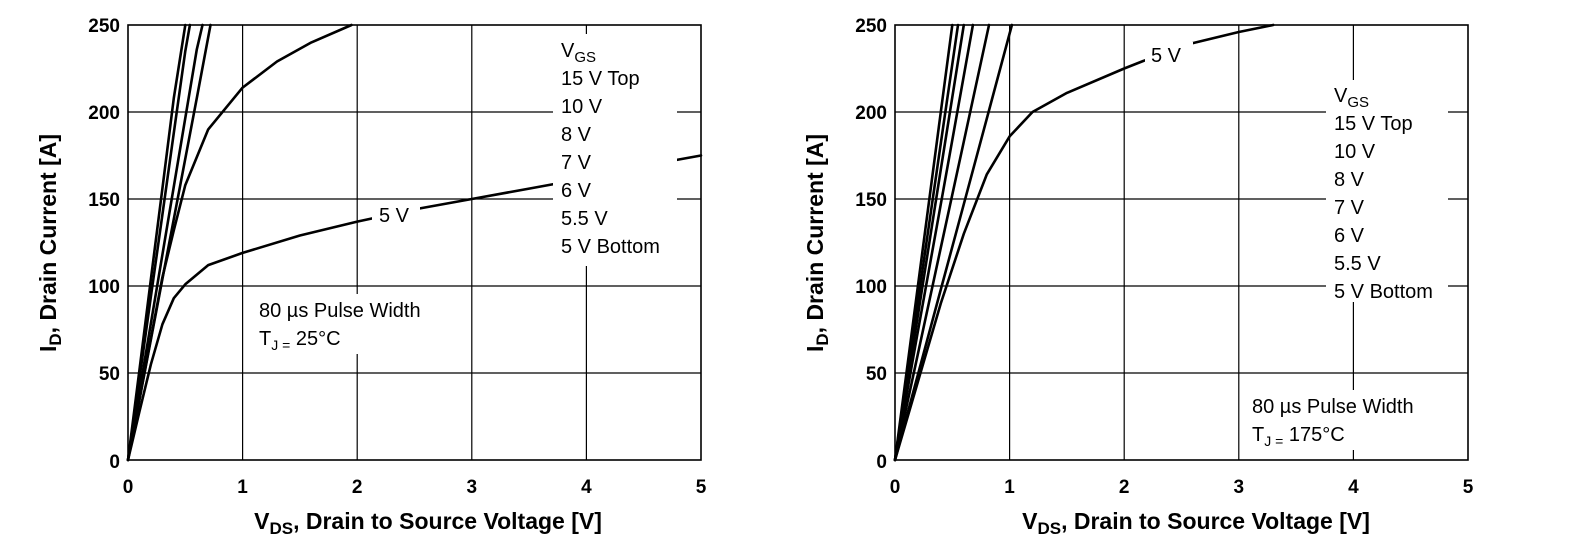 The width and height of the screenshot is (1583, 550). Describe the element at coordinates (128, 487) in the screenshot. I see `x-tick-label-left-0: 0` at that location.